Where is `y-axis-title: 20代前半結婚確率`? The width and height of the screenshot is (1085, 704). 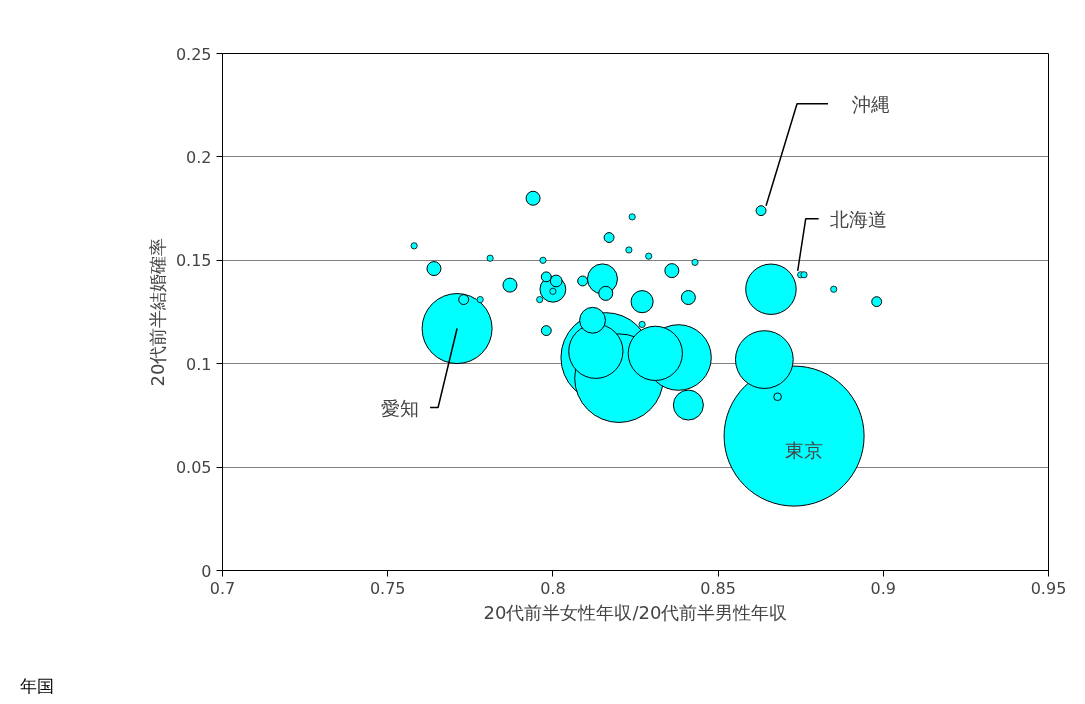
y-axis-title: 20代前半結婚確率 is located at coordinates (157, 312).